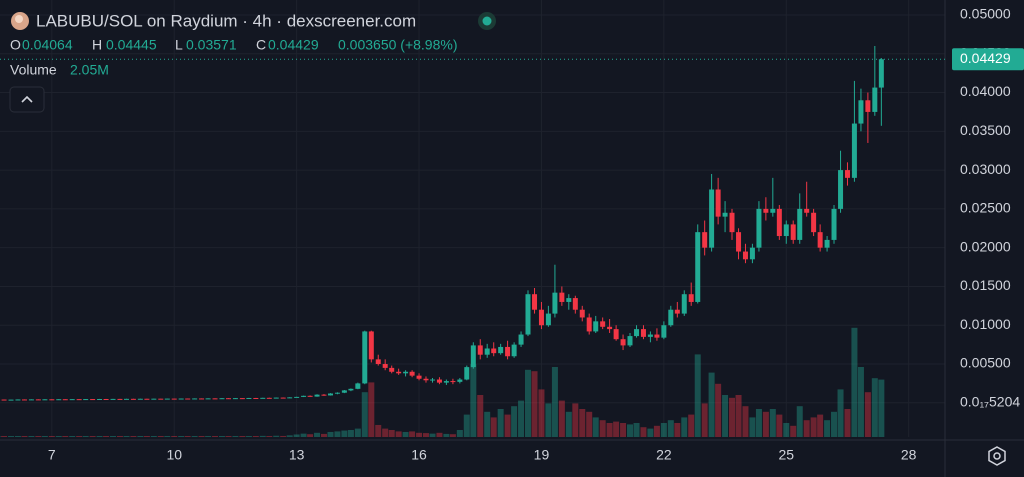  What do you see at coordinates (15, 45) in the screenshot?
I see `ohlc-label: O` at bounding box center [15, 45].